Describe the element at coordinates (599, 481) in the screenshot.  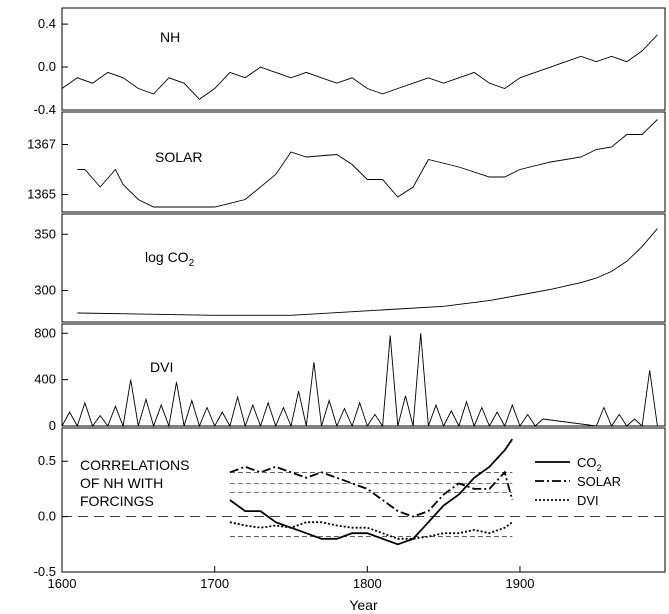
I see `legend-label: SOLAR` at that location.